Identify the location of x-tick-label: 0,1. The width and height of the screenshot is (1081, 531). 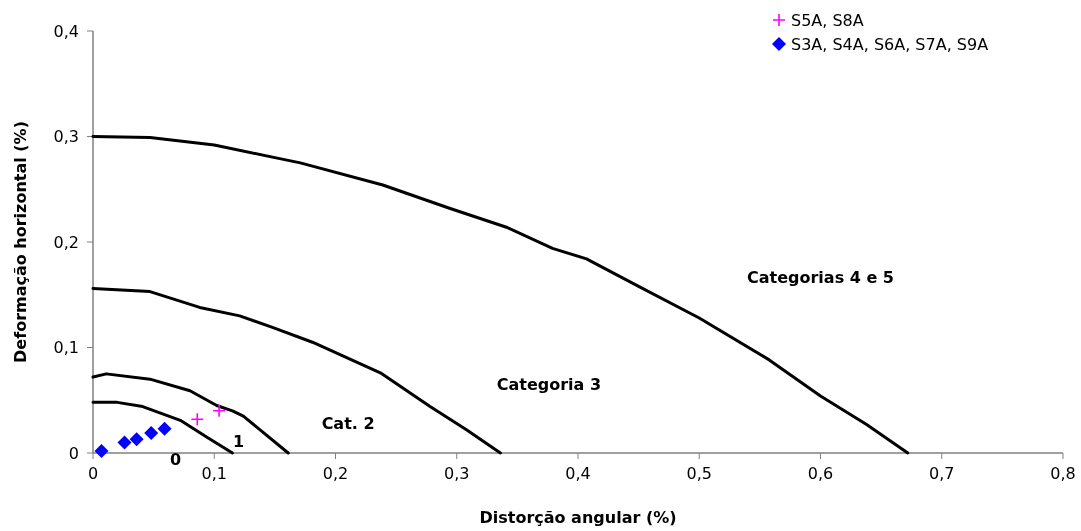
(214, 473).